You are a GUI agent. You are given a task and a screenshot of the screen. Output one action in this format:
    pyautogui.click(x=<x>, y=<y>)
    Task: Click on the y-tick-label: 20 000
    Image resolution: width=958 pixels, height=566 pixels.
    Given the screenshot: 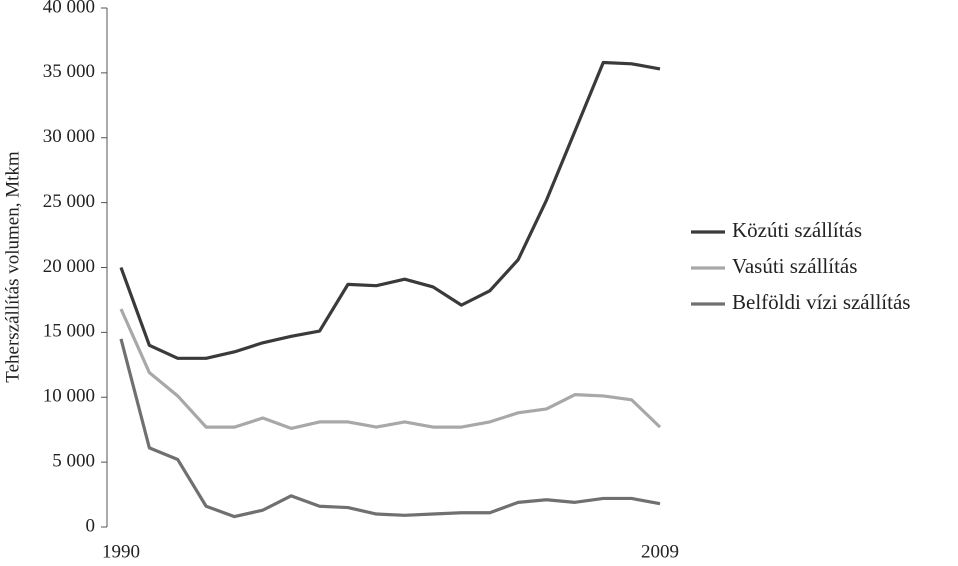 What is the action you would take?
    pyautogui.click(x=69, y=266)
    